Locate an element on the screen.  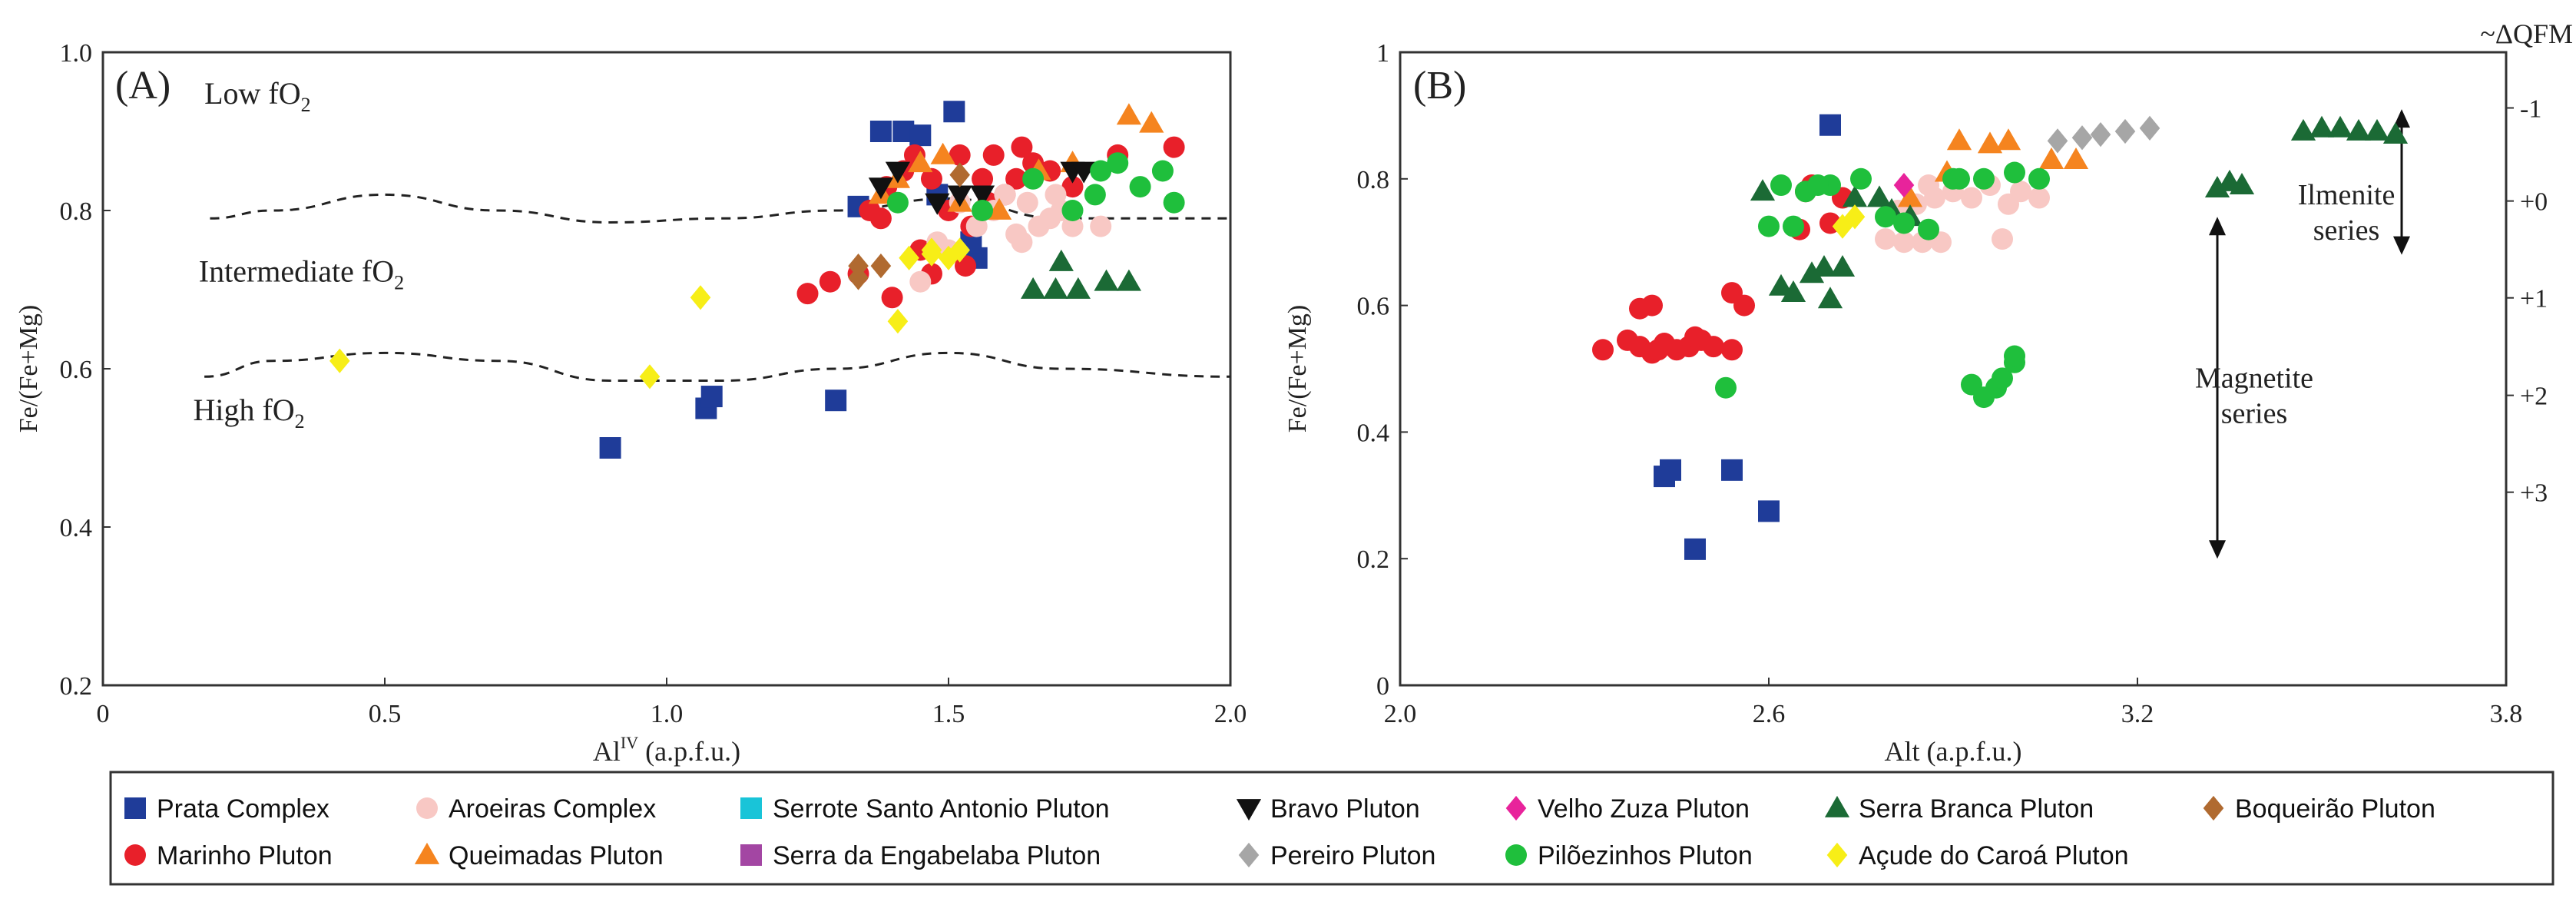
x-tick-label: 3.2 is located at coordinates (2137, 714).